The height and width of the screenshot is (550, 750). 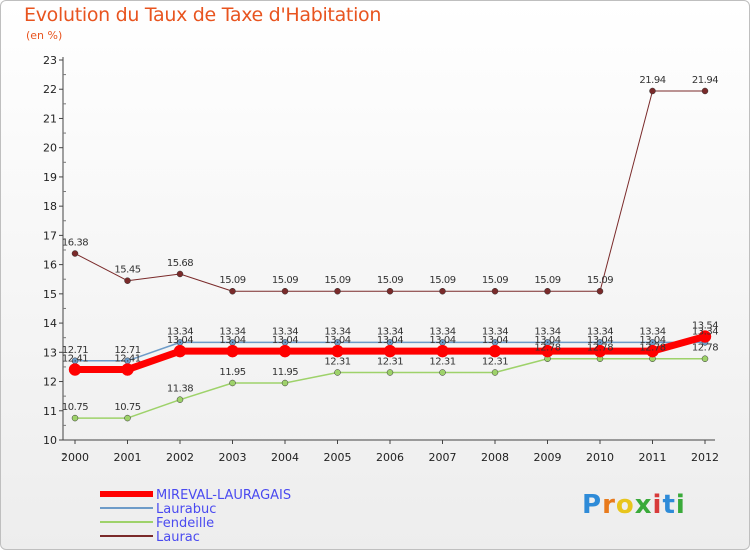 What do you see at coordinates (50, 411) in the screenshot?
I see `y-tick-label: 11` at bounding box center [50, 411].